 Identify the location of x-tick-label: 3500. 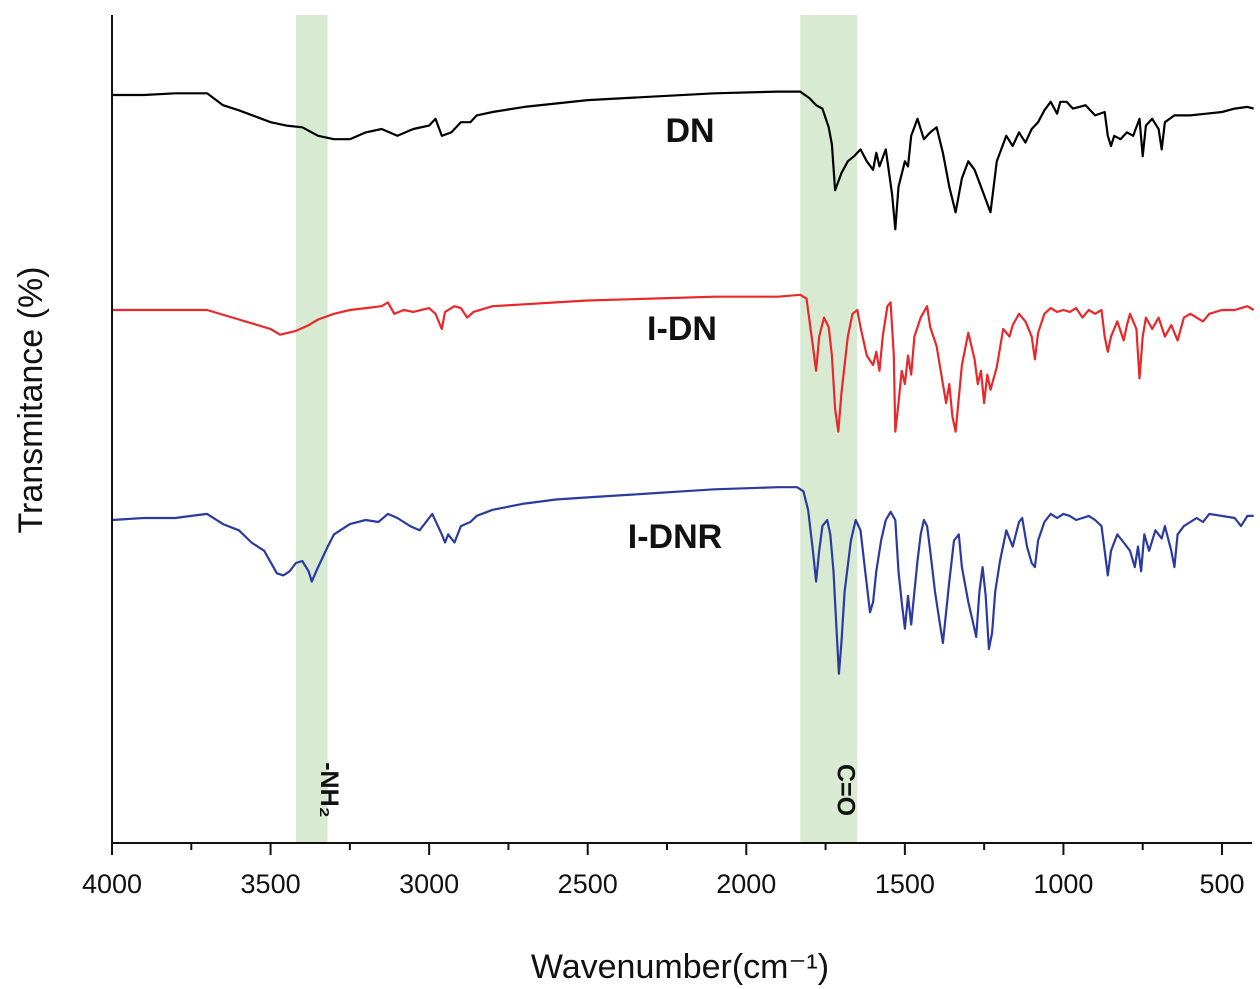
(271, 884).